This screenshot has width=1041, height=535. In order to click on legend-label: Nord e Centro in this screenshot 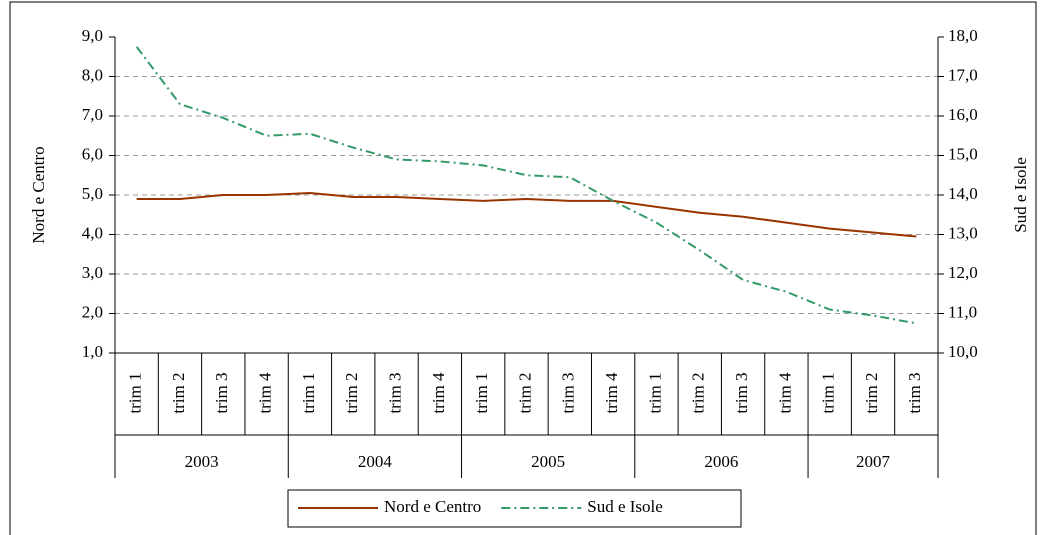, I will do `click(432, 506)`.